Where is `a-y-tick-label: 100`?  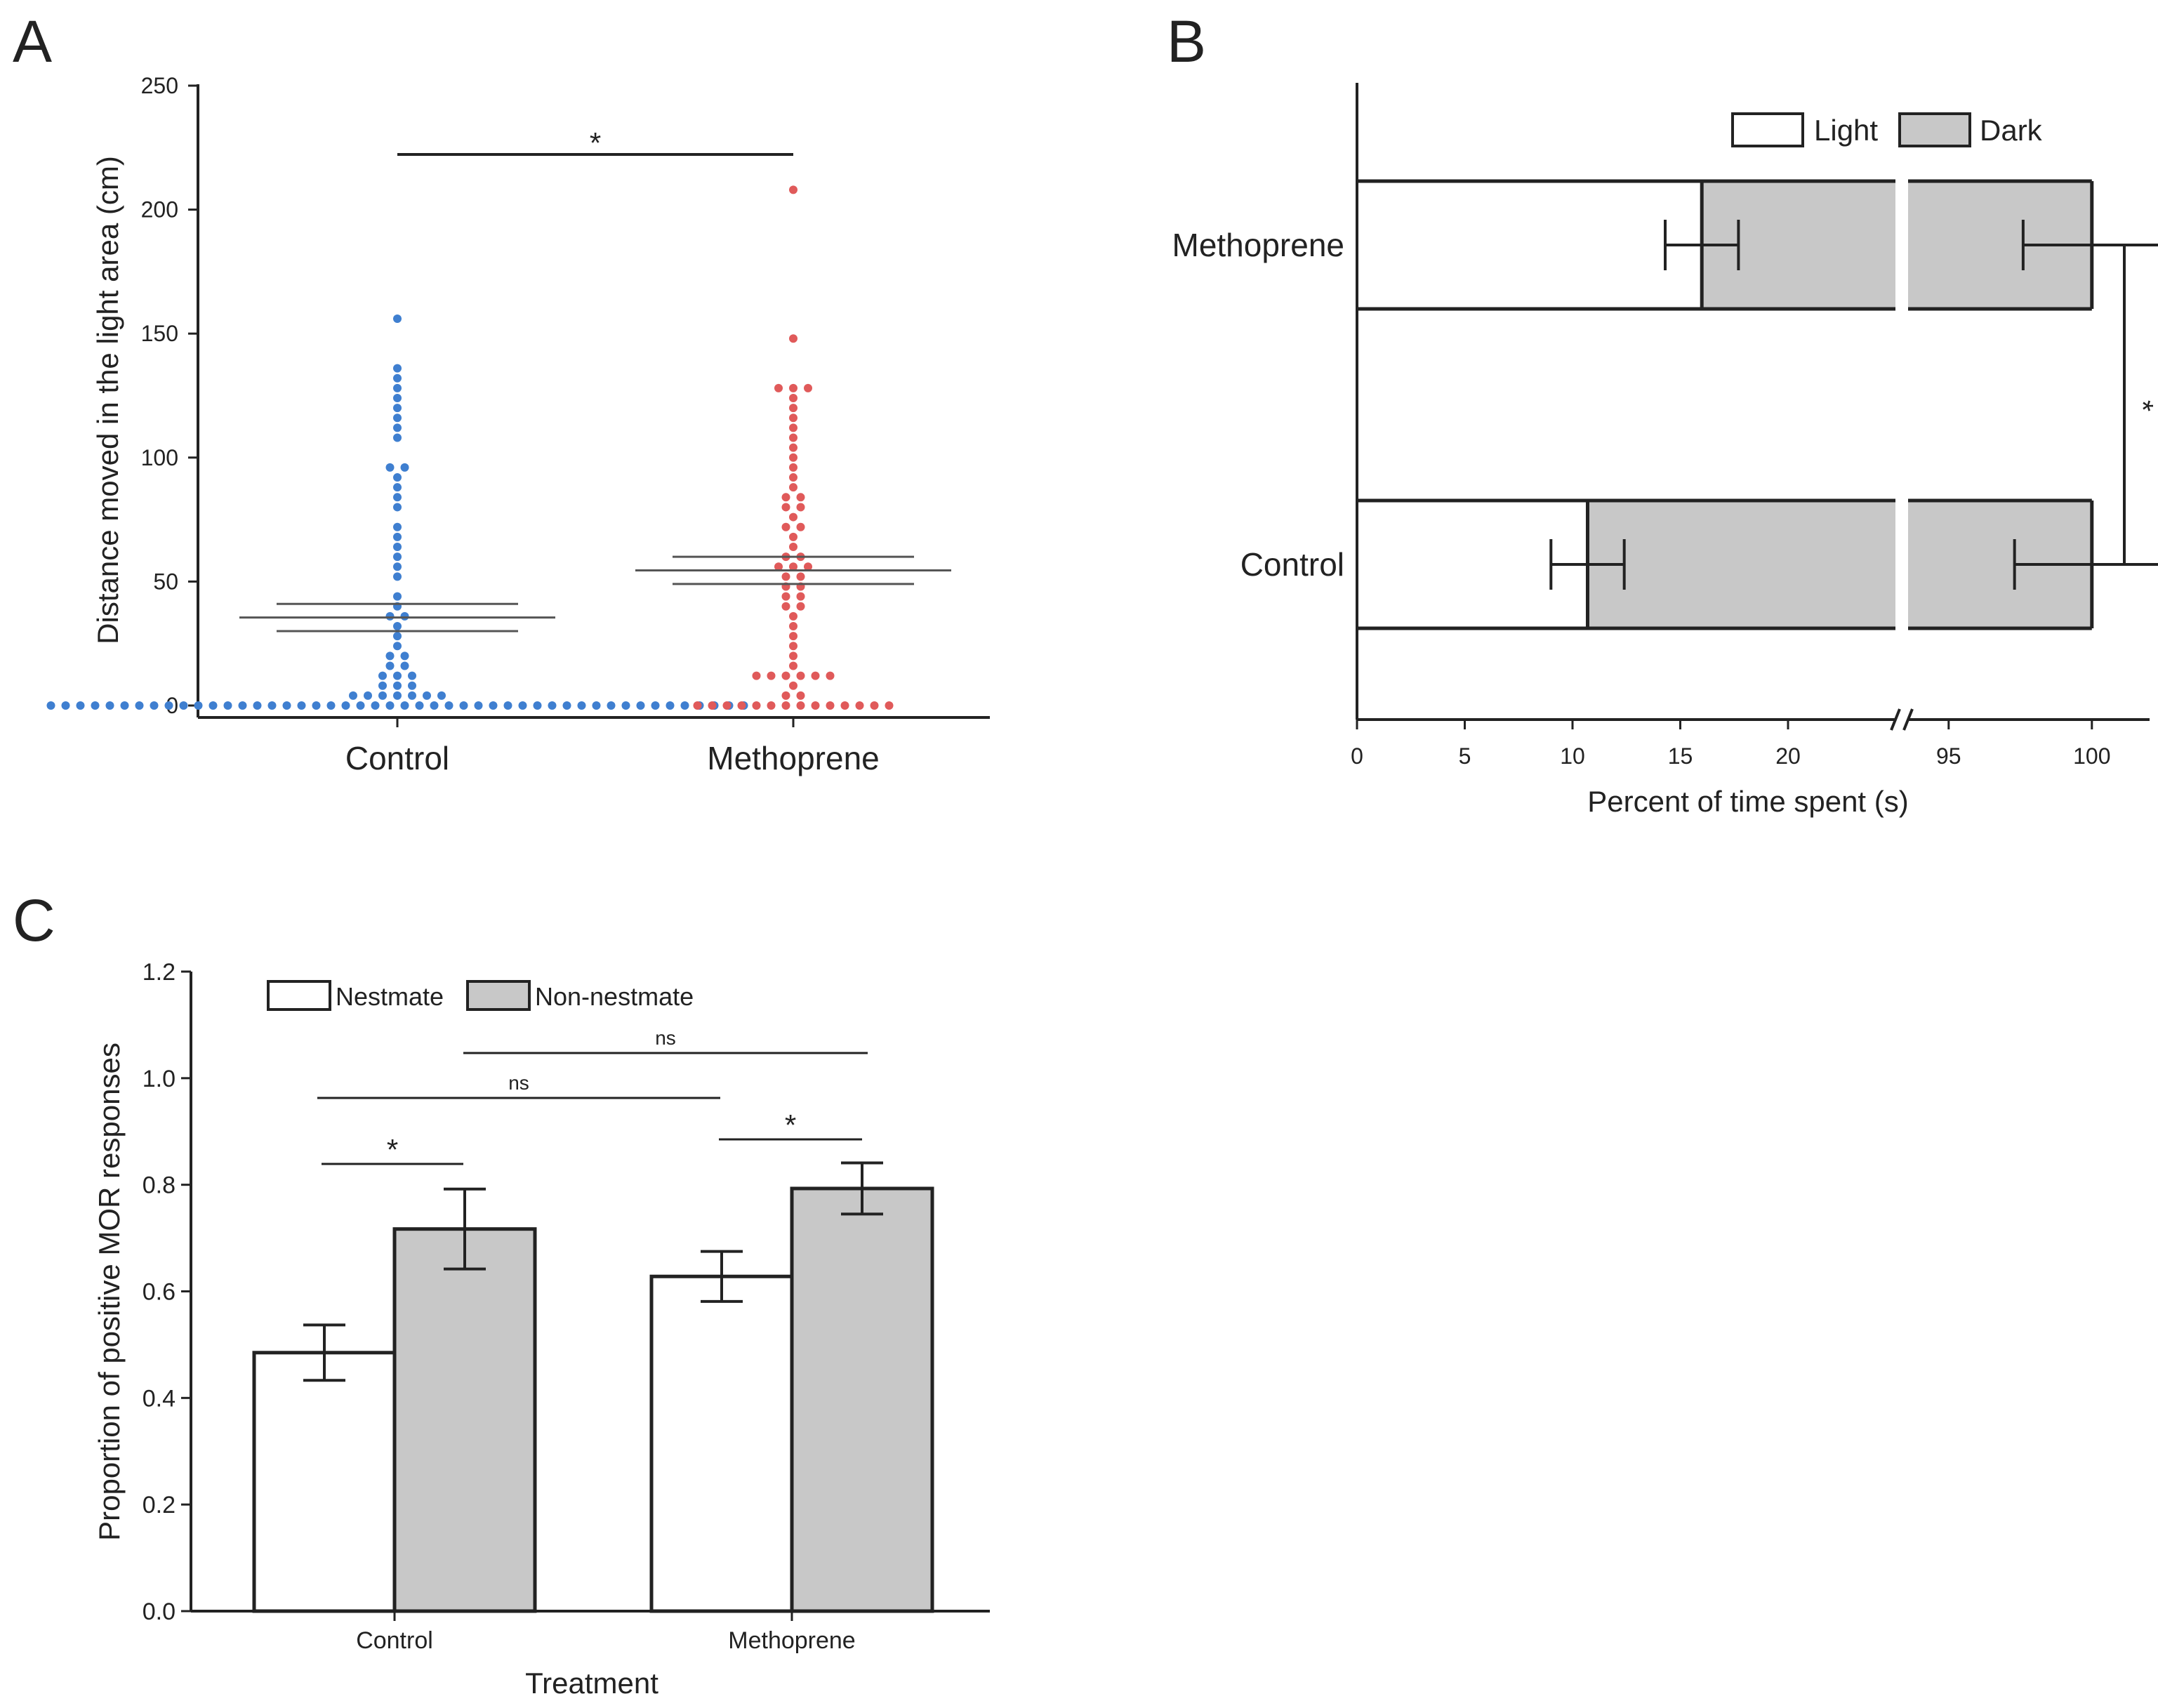 a-y-tick-label: 100 is located at coordinates (159, 457).